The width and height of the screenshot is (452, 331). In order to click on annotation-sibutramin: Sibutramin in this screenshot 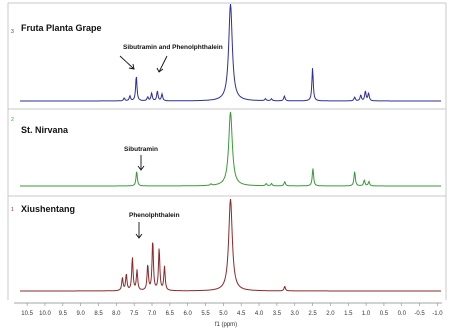, I will do `click(141, 149)`.